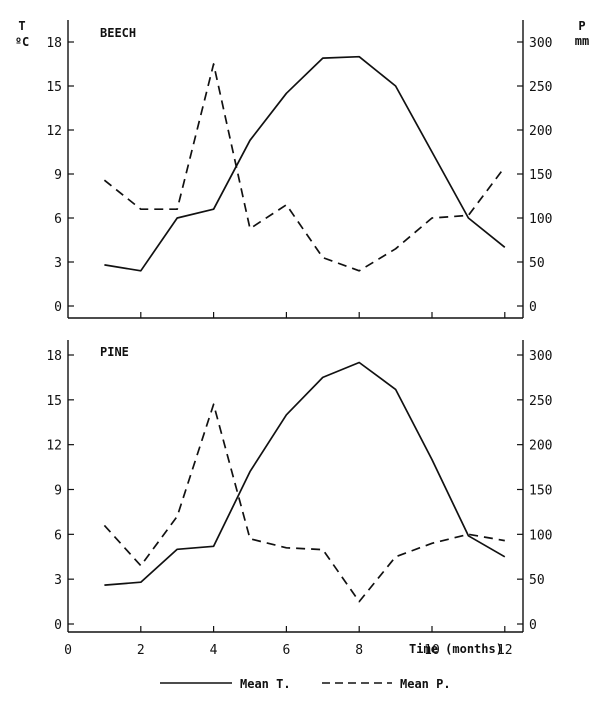 This screenshot has height=713, width=597. What do you see at coordinates (286, 650) in the screenshot?
I see `x-tick-label: 6` at bounding box center [286, 650].